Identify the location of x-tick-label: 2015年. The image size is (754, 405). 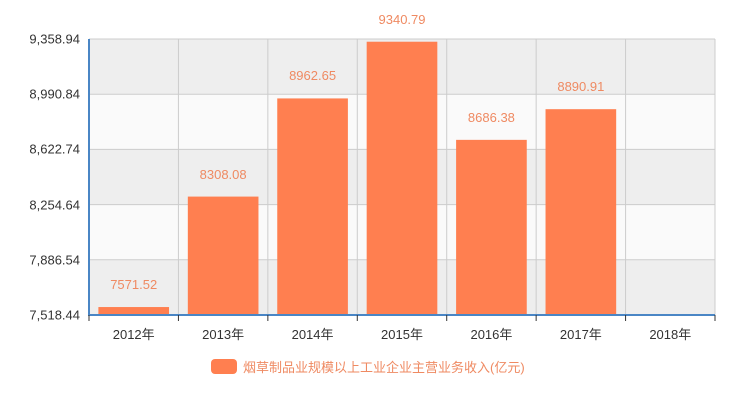
(402, 334).